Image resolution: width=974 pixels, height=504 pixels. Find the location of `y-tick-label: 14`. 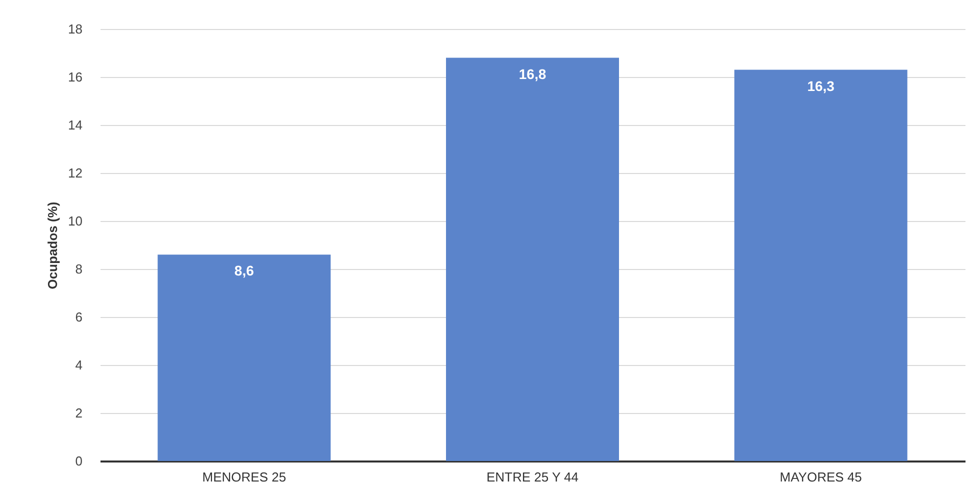

y-tick-label: 14 is located at coordinates (75, 125).